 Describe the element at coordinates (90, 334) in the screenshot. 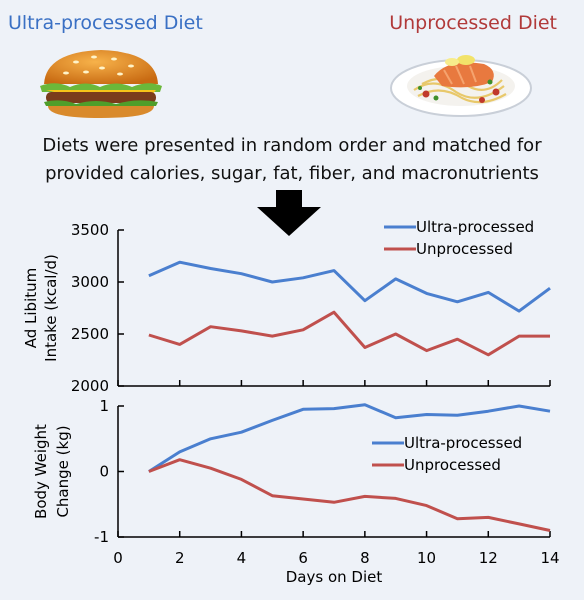

I see `top-ytick-label-1: 2500` at that location.